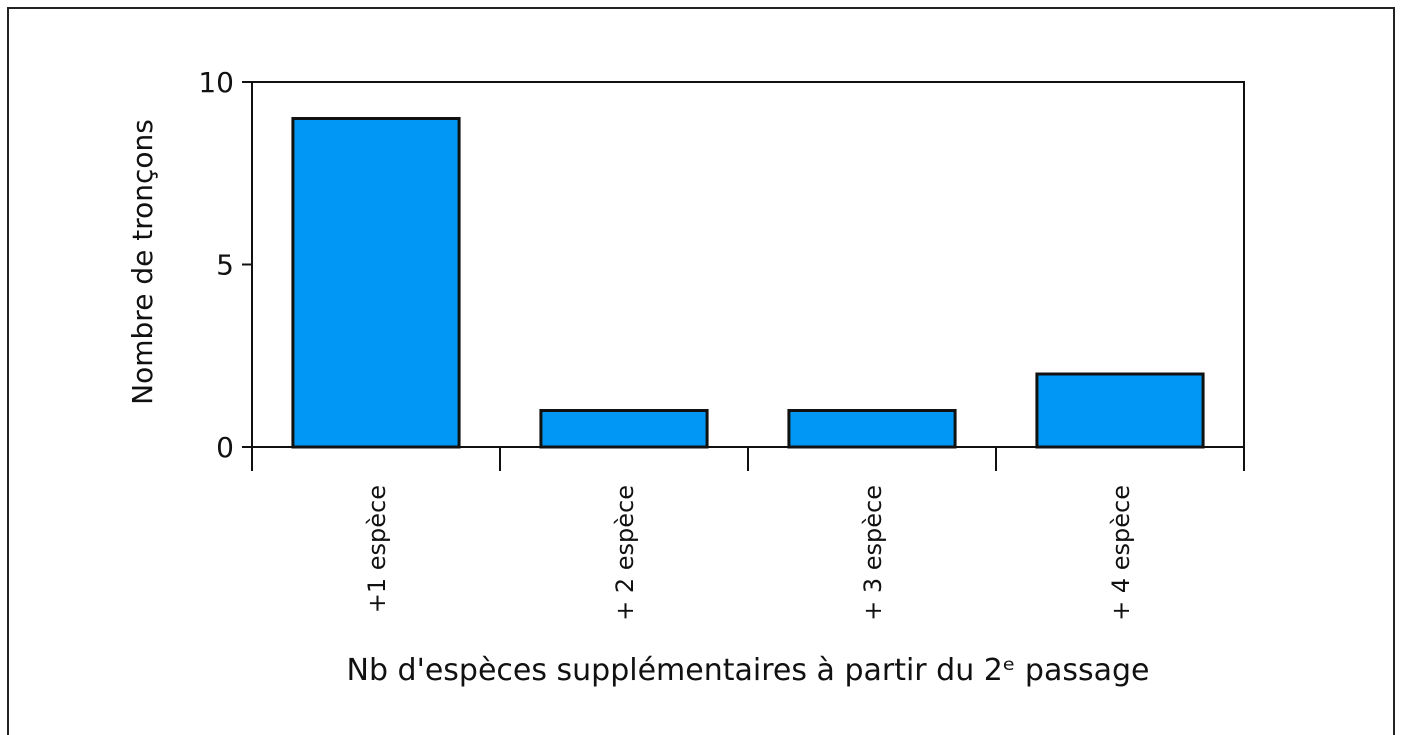  What do you see at coordinates (225, 265) in the screenshot?
I see `y-tick-label: 5` at bounding box center [225, 265].